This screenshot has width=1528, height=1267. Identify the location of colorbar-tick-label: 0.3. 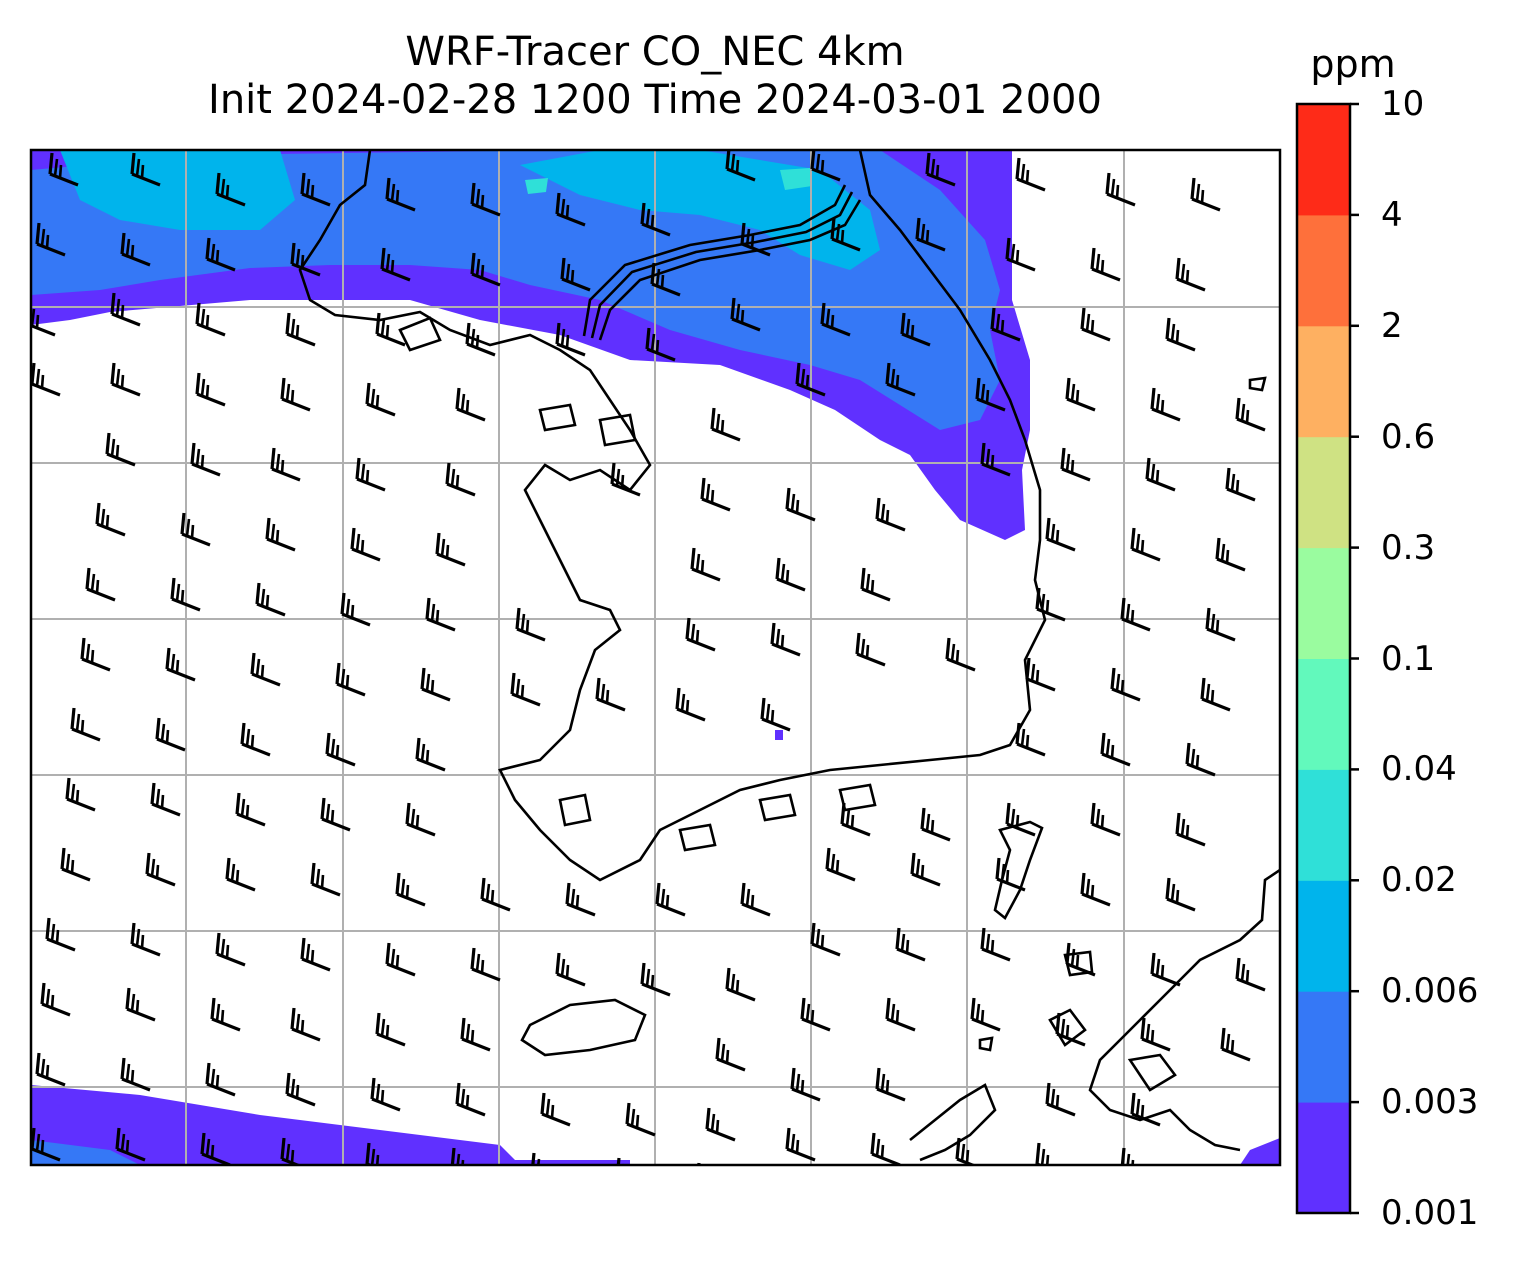
(1408, 547).